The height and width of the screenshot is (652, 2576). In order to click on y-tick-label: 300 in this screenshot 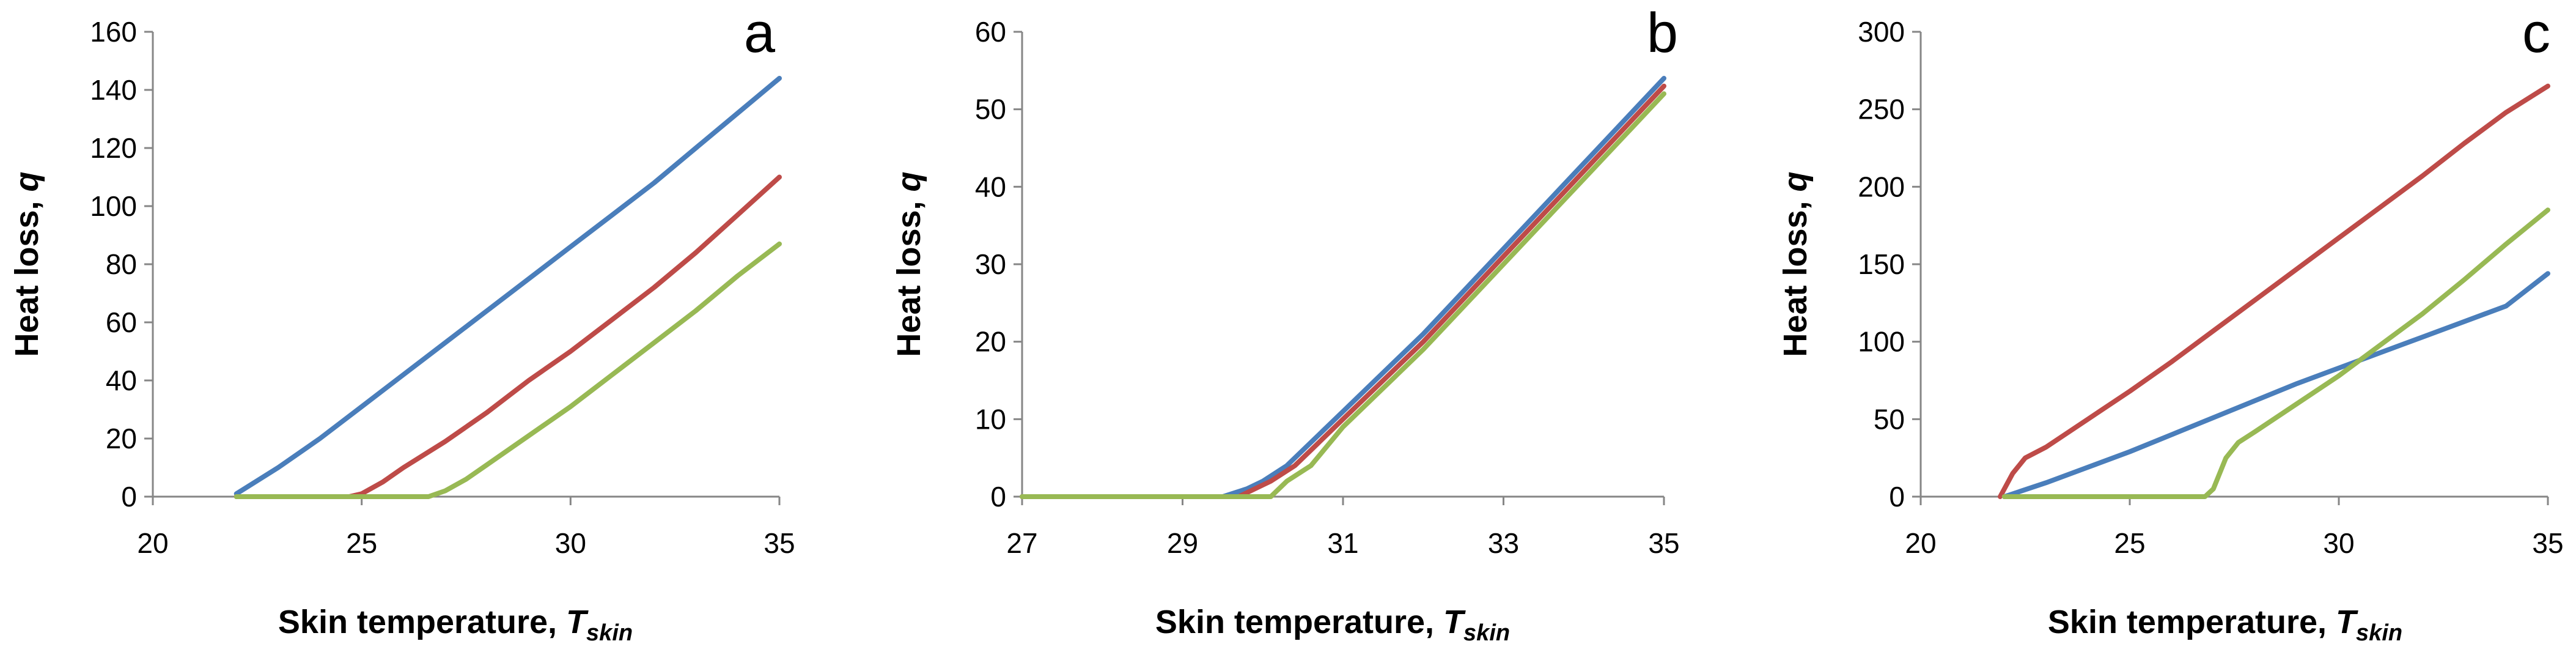, I will do `click(1882, 32)`.